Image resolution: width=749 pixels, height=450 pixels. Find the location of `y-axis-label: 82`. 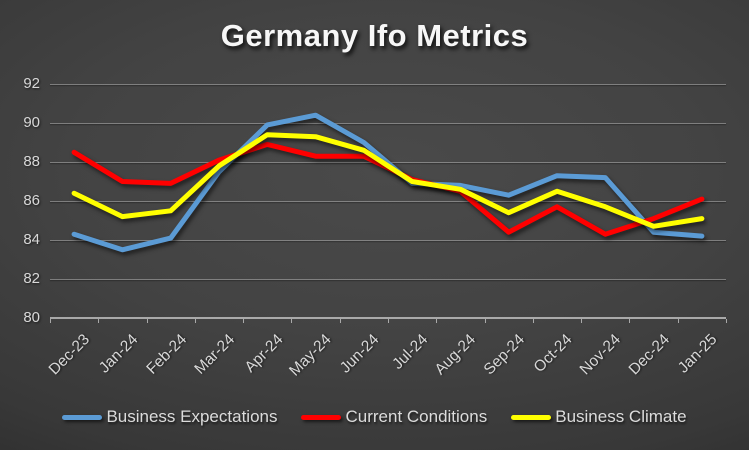

y-axis-label: 82 is located at coordinates (31, 278).